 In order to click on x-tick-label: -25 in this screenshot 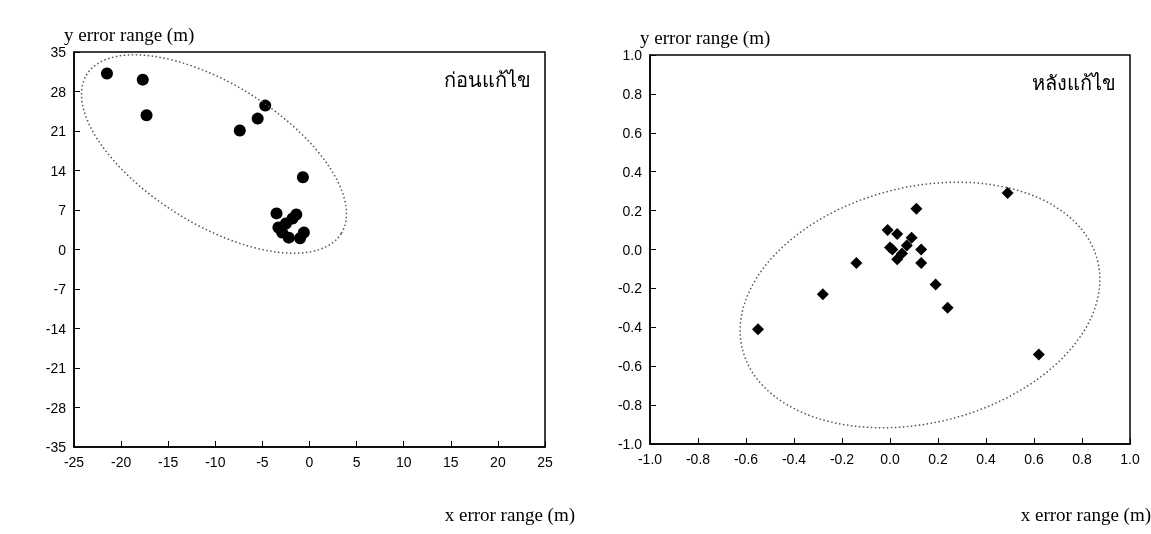, I will do `click(74, 462)`.